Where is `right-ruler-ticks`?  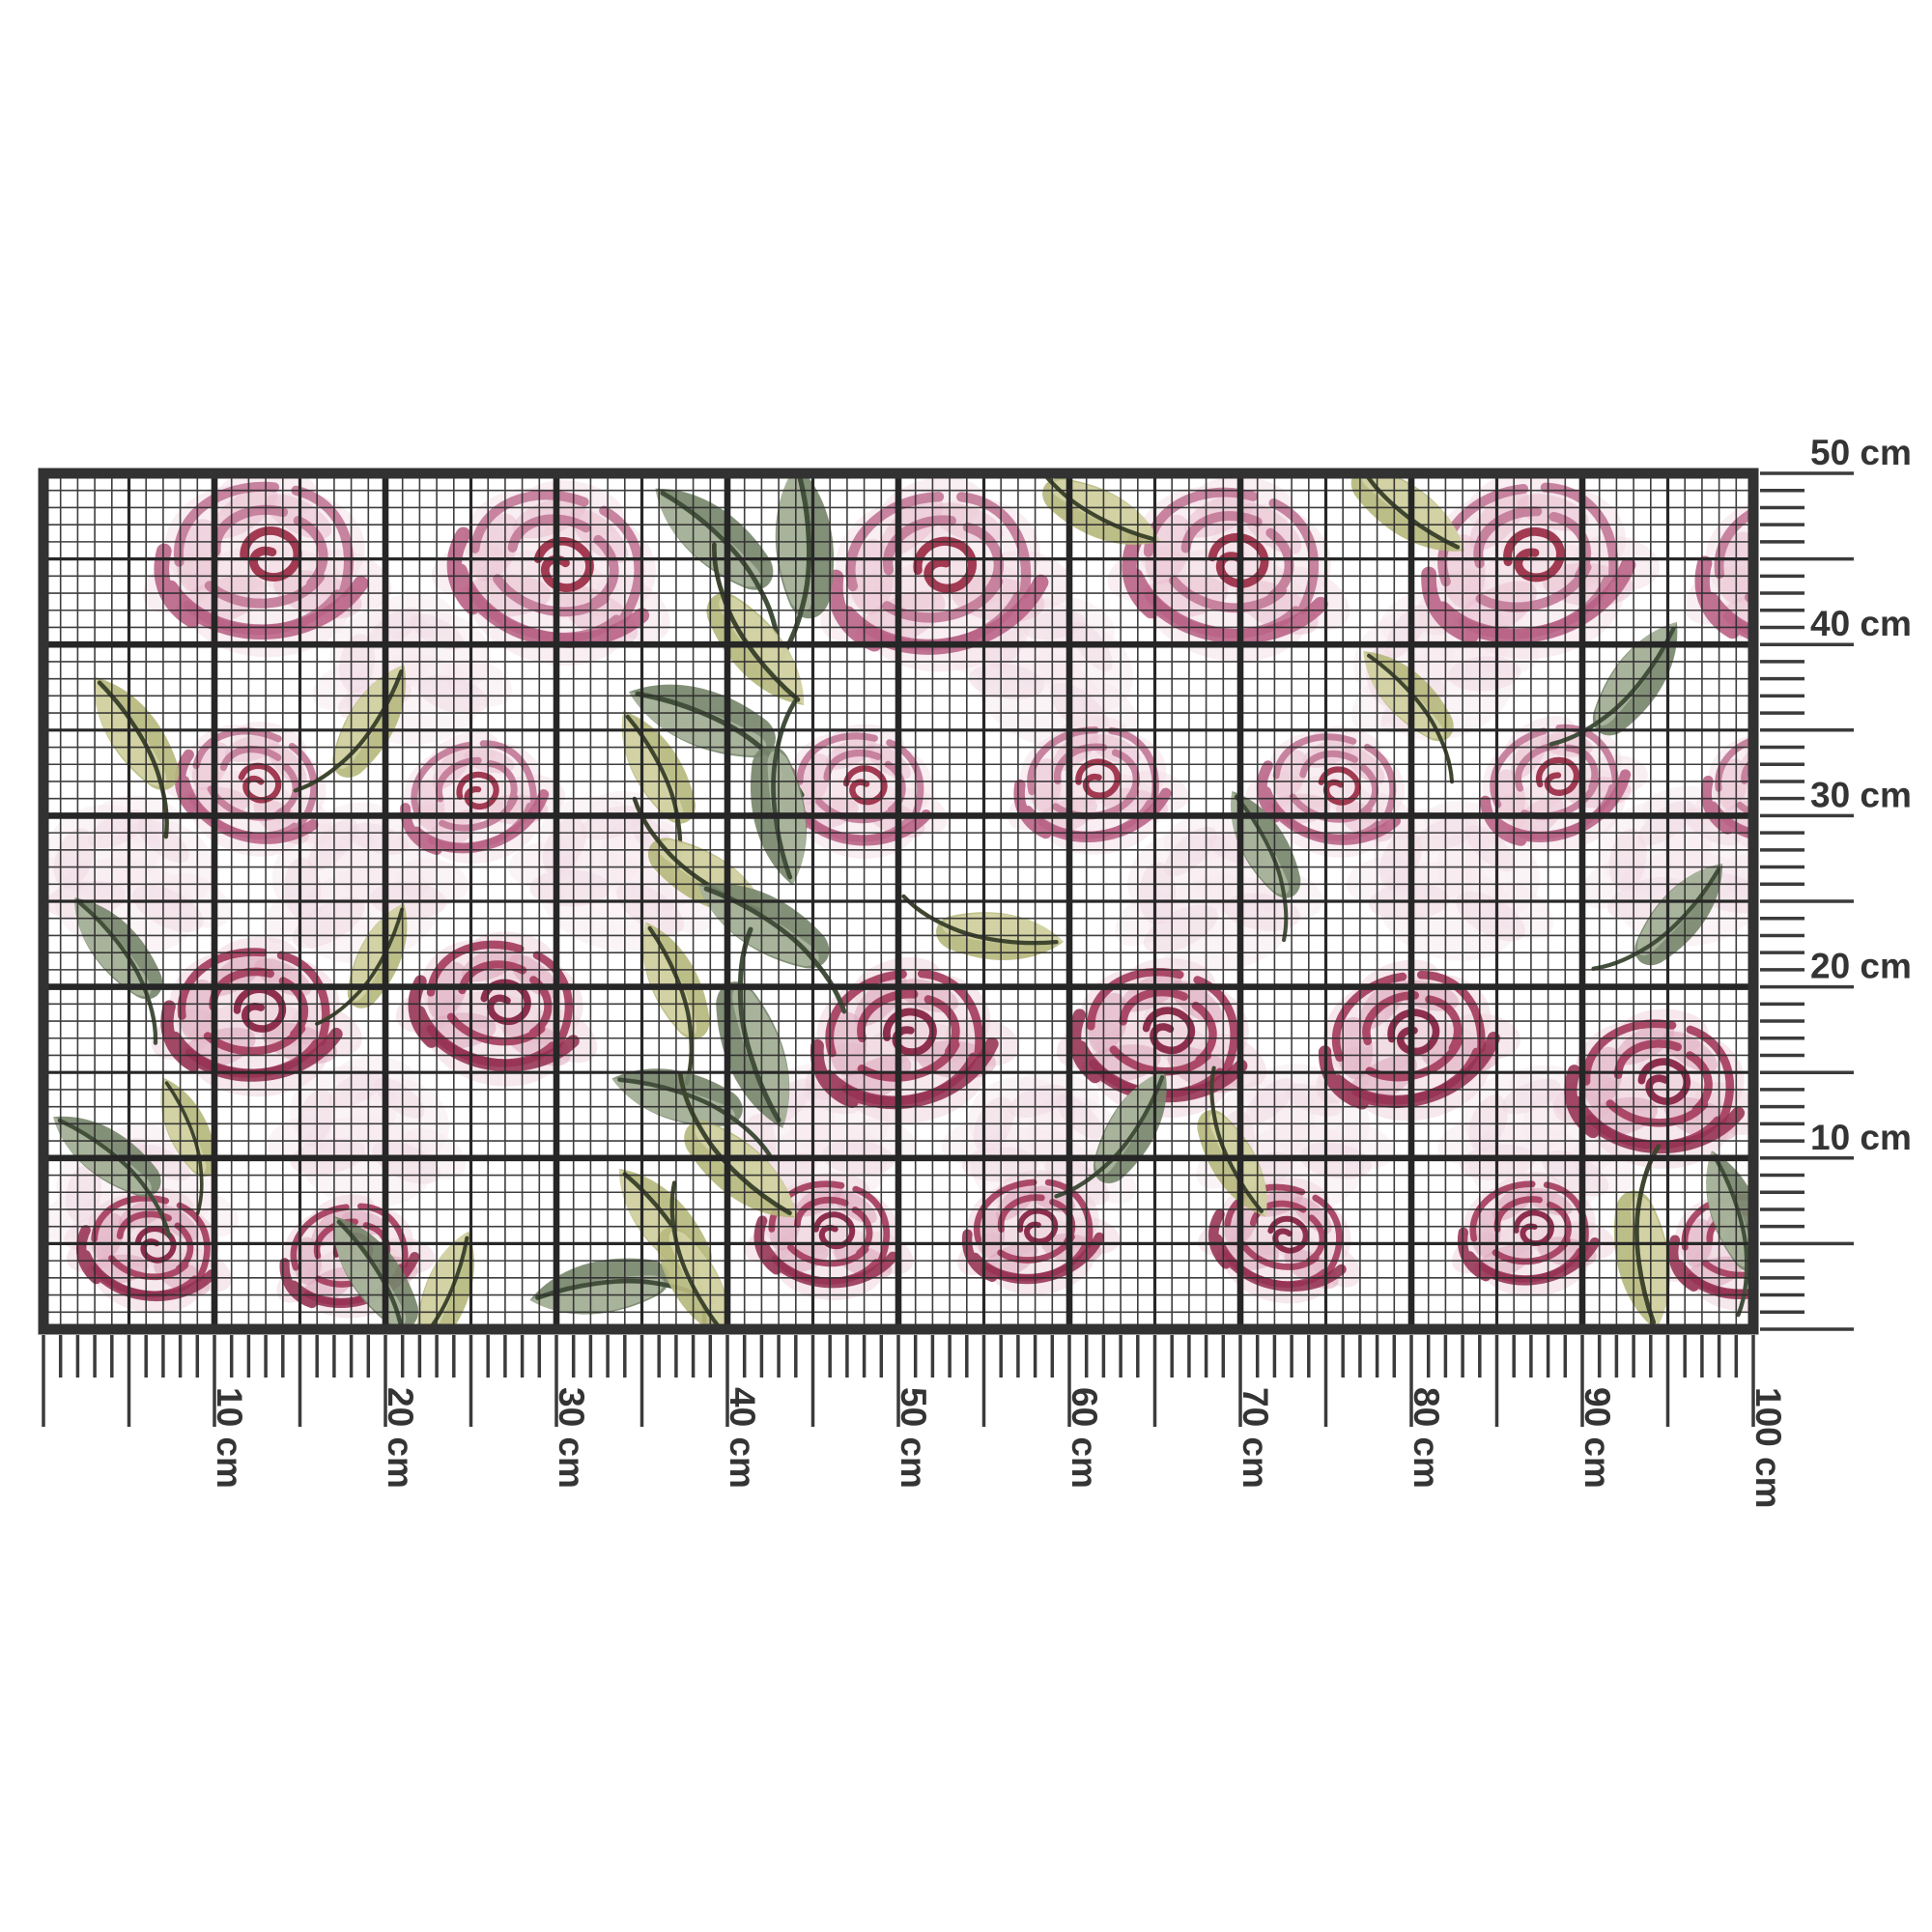 right-ruler-ticks is located at coordinates (1807, 901).